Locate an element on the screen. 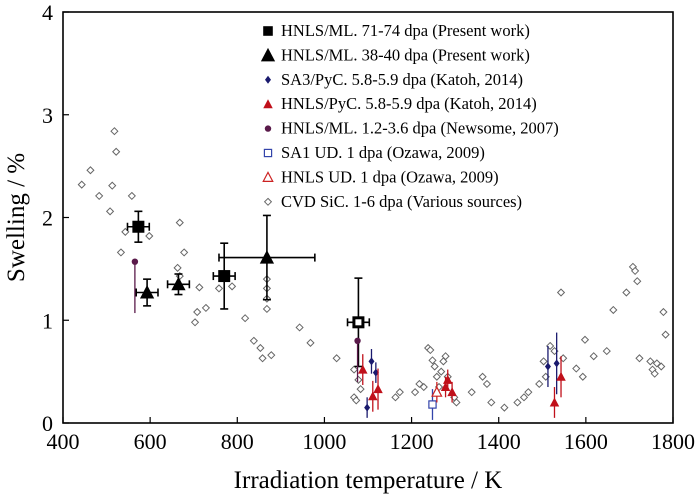  legend-label: CVD SiC. 1-6 dpa (Various sources) is located at coordinates (401, 201).